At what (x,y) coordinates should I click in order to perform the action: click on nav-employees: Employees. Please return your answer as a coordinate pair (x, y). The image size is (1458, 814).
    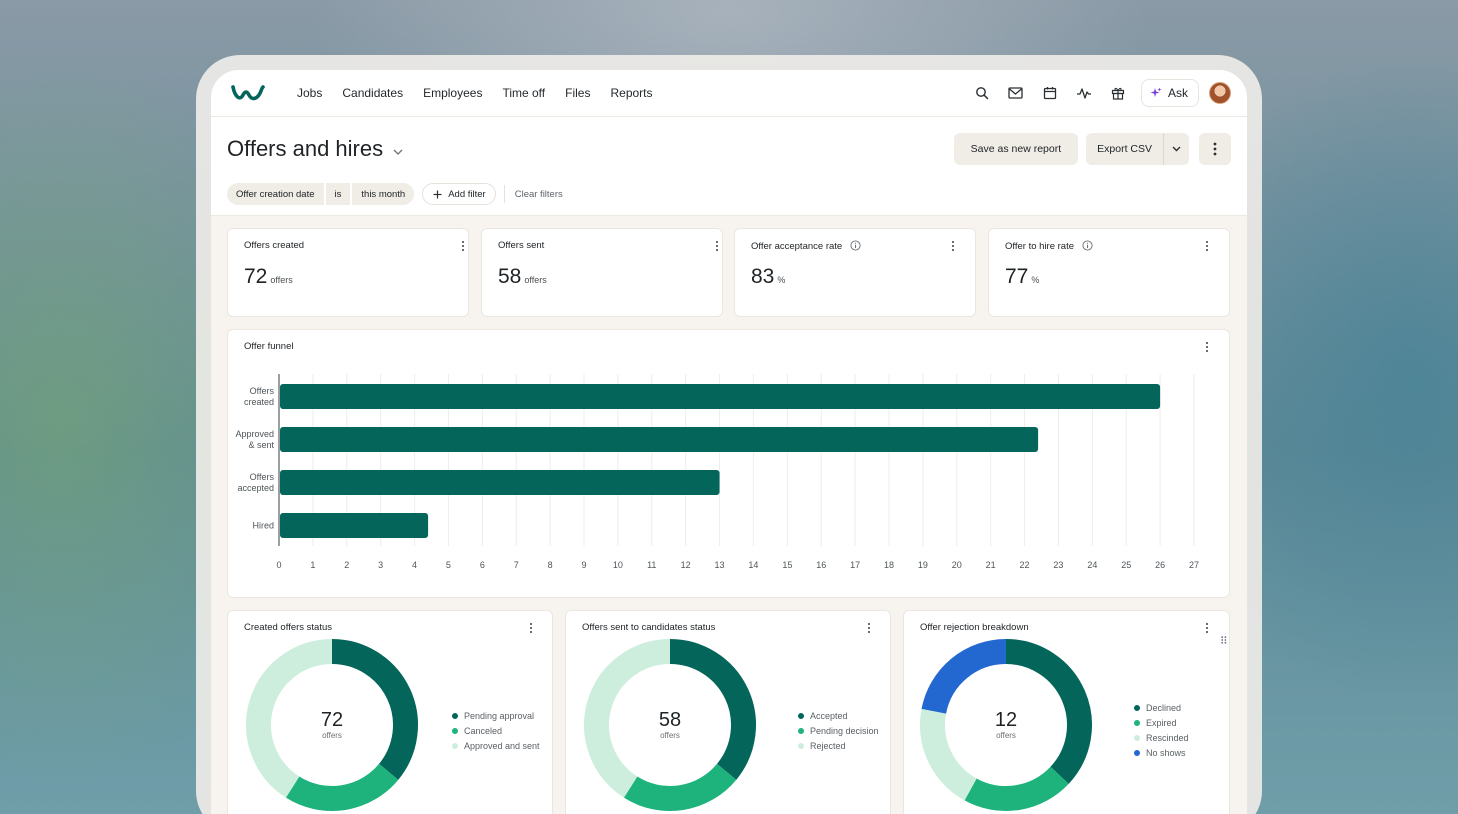
    Looking at the image, I should click on (453, 93).